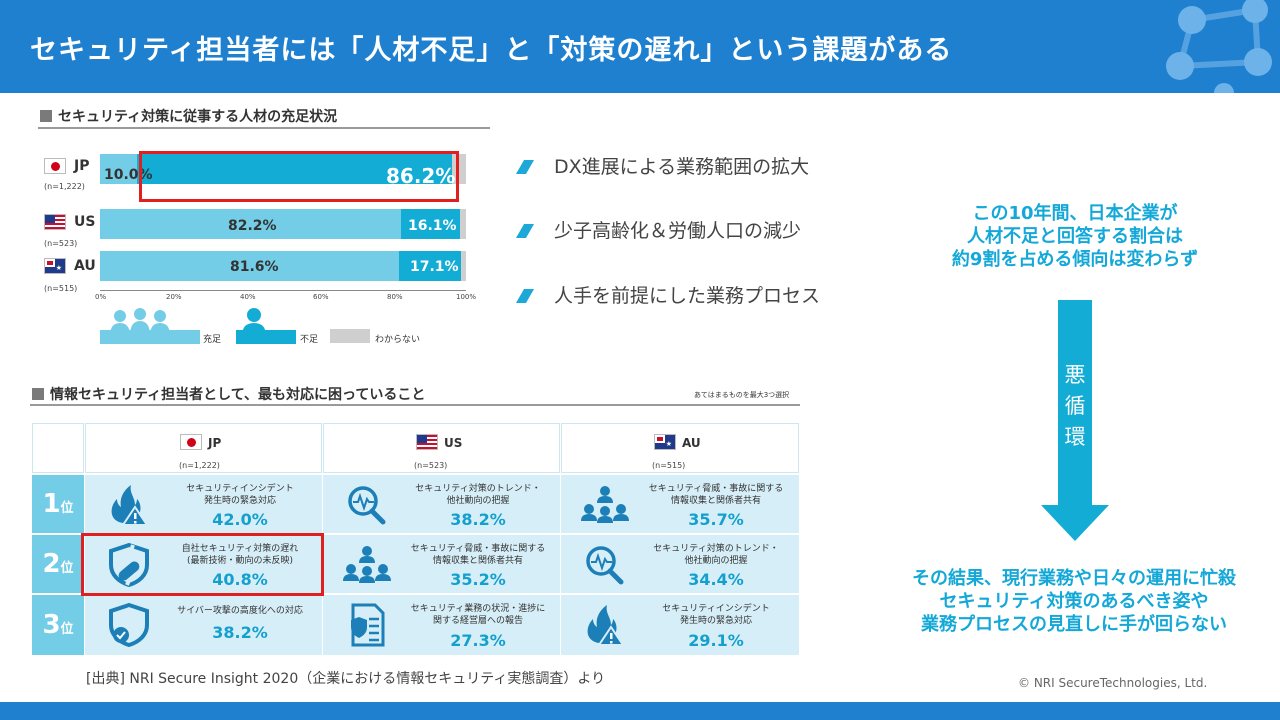 Image resolution: width=1280 pixels, height=720 pixels. I want to click on table-heading-text: 情報セキュリティ担当者として、最も対応に困っていること, so click(238, 395).